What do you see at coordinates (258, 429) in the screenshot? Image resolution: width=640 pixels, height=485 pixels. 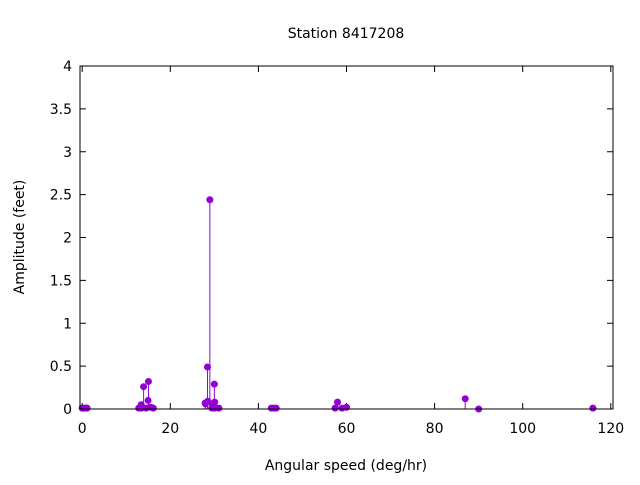 I see `x-tick-label: 40` at bounding box center [258, 429].